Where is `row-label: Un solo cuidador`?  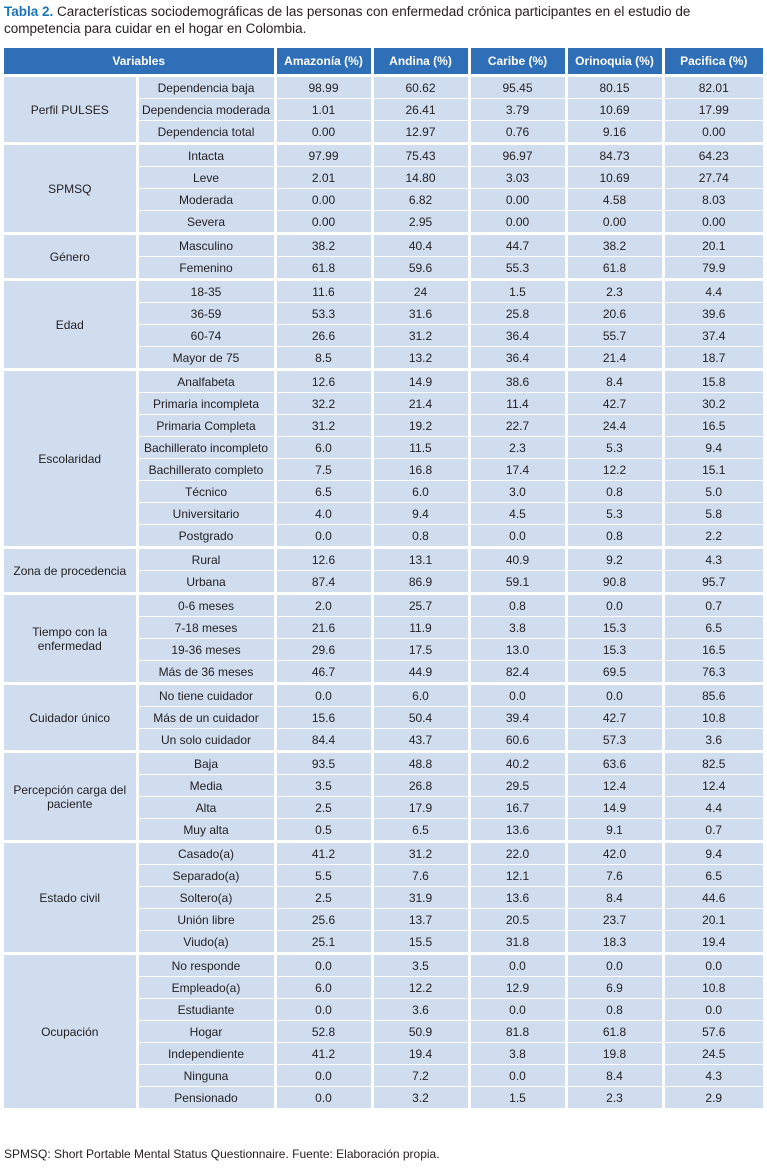 row-label: Un solo cuidador is located at coordinates (205, 740).